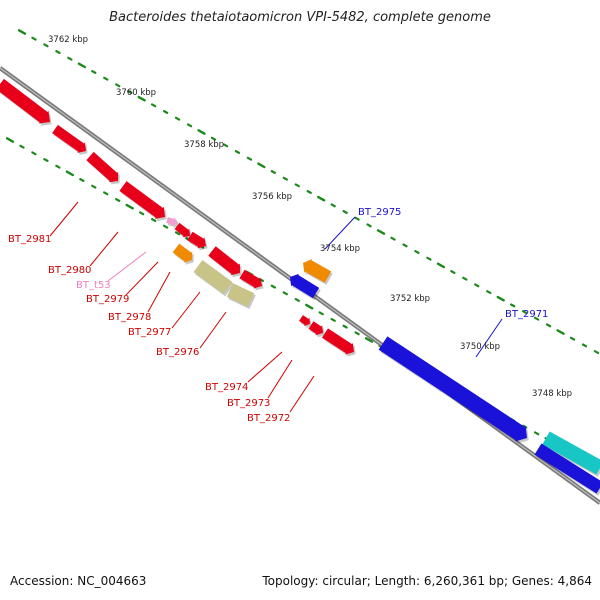  Describe the element at coordinates (410, 299) in the screenshot. I see `scale-label: 3752 kbp` at that location.